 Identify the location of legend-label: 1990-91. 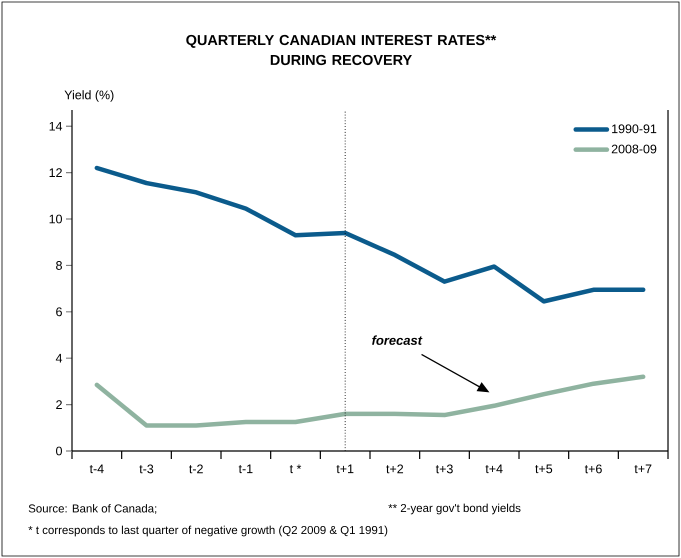
(634, 129).